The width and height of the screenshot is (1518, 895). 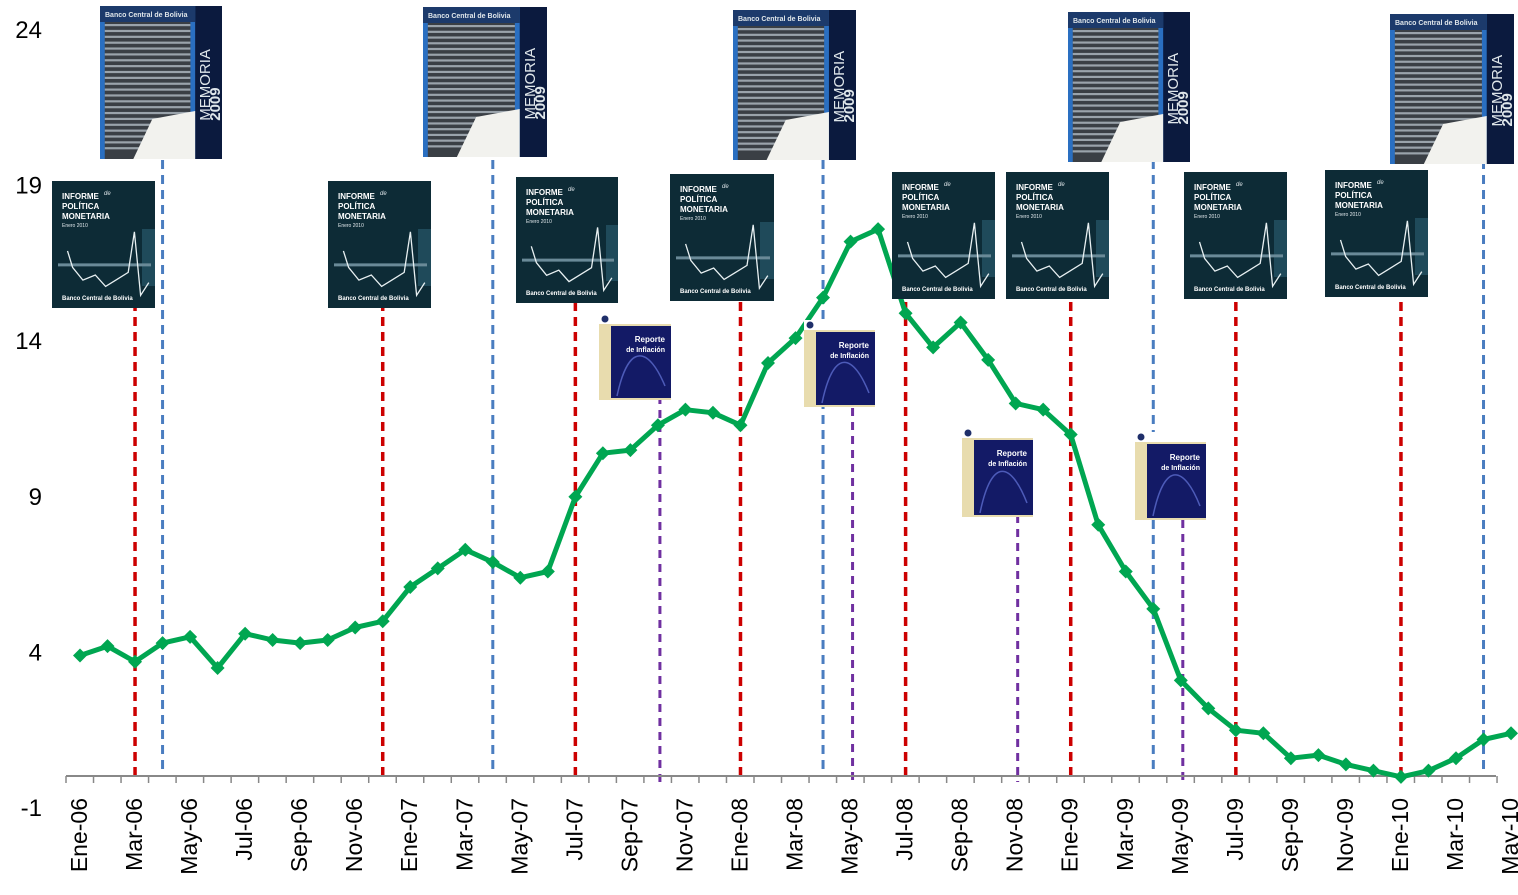 I want to click on x-tick-label: May-07, so click(x=519, y=836).